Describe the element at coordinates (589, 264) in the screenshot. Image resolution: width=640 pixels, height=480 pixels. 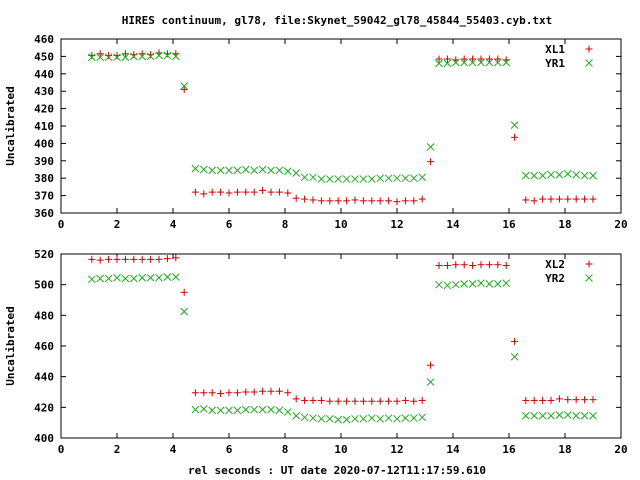
I see `legend-marker` at that location.